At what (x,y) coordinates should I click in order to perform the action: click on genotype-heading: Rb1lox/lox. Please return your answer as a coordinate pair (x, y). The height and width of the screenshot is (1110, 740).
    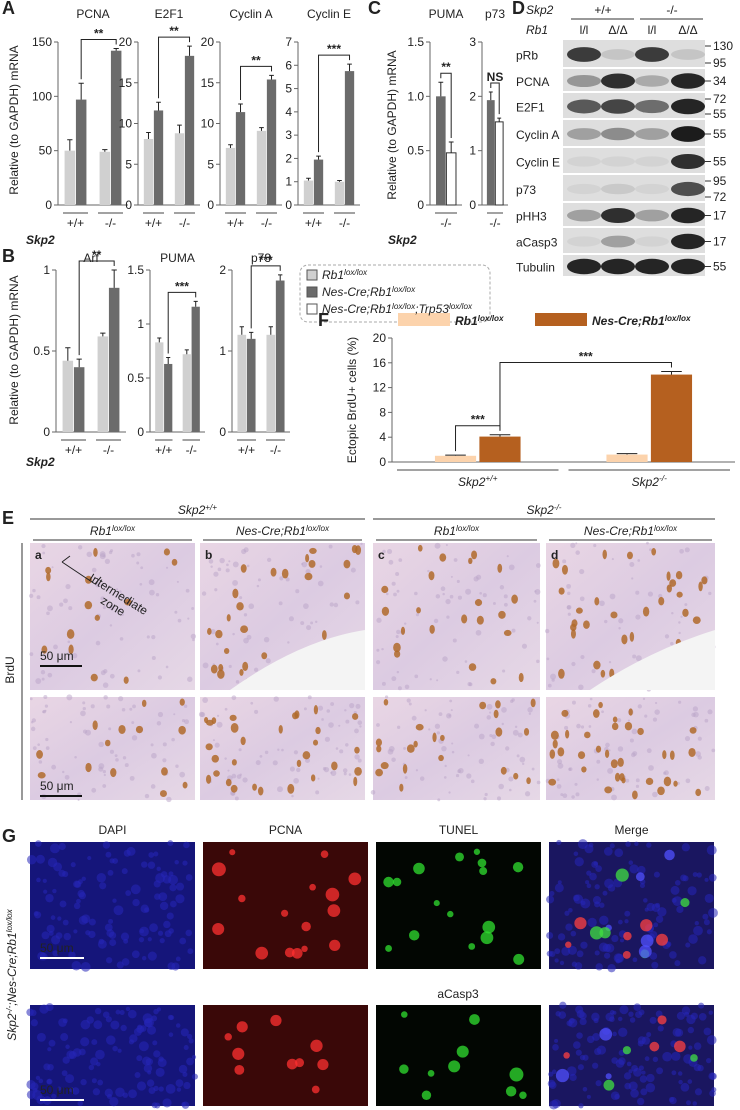
    Looking at the image, I should click on (457, 531).